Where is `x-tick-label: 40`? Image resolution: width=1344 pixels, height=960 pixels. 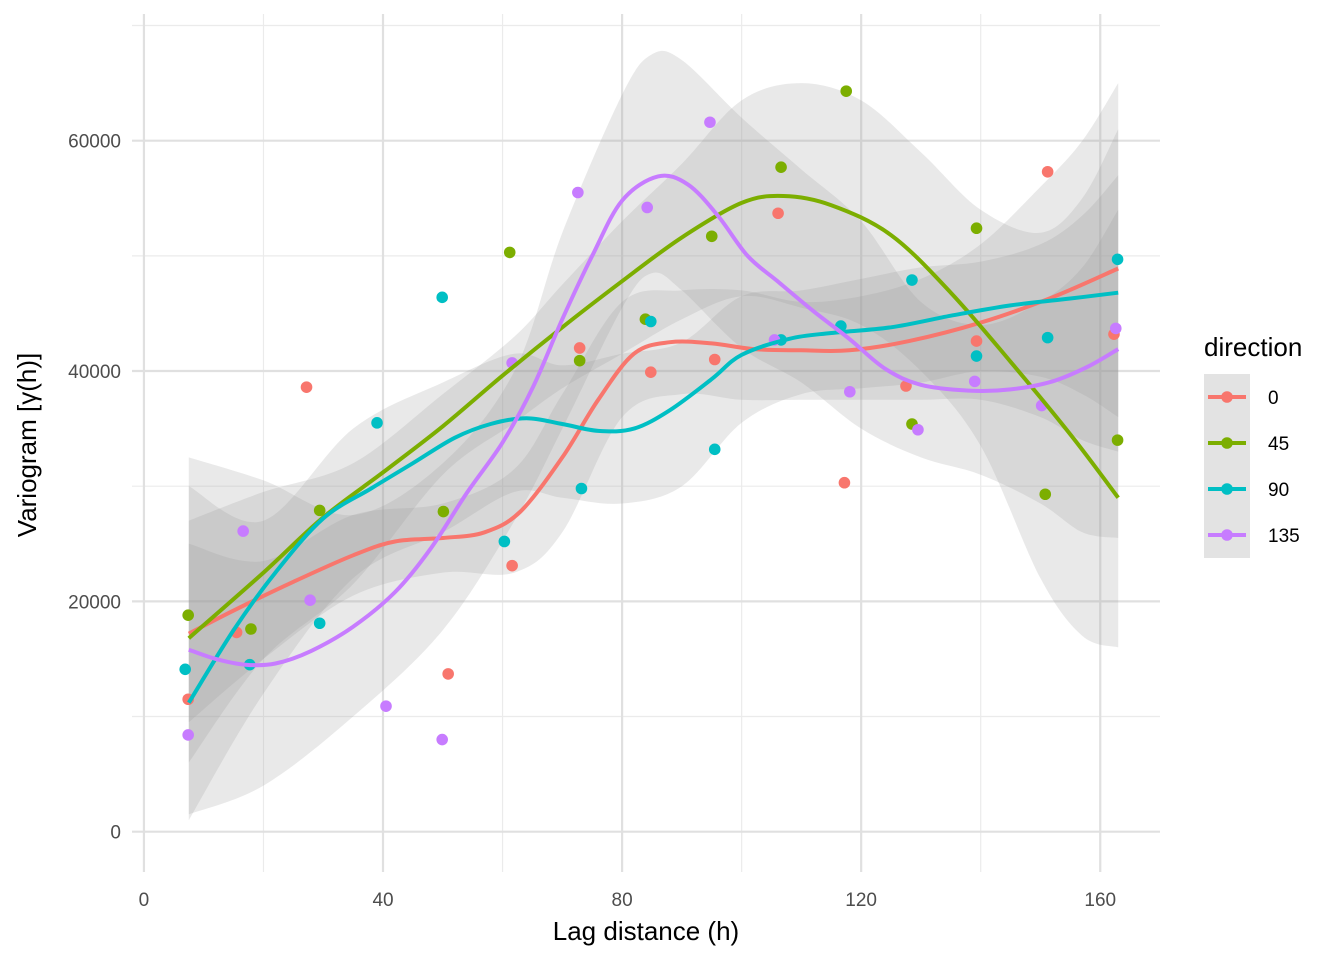
x-tick-label: 40 is located at coordinates (382, 900).